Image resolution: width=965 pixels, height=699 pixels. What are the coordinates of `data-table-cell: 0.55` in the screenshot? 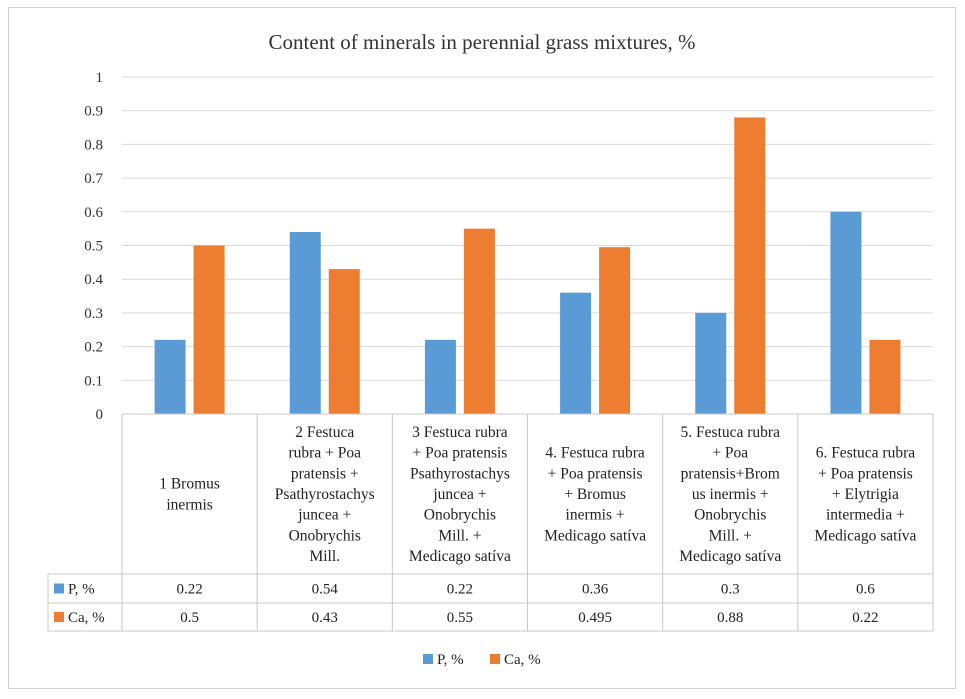 It's located at (460, 618).